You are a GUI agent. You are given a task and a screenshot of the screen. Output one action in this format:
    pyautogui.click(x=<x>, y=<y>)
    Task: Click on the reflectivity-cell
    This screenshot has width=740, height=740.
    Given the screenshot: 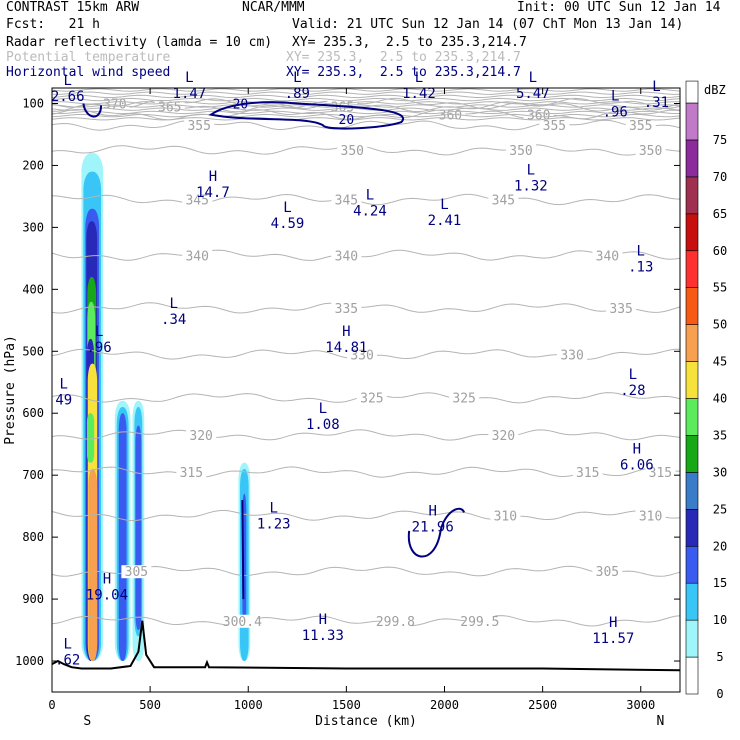 What is the action you would take?
    pyautogui.click(x=122, y=537)
    